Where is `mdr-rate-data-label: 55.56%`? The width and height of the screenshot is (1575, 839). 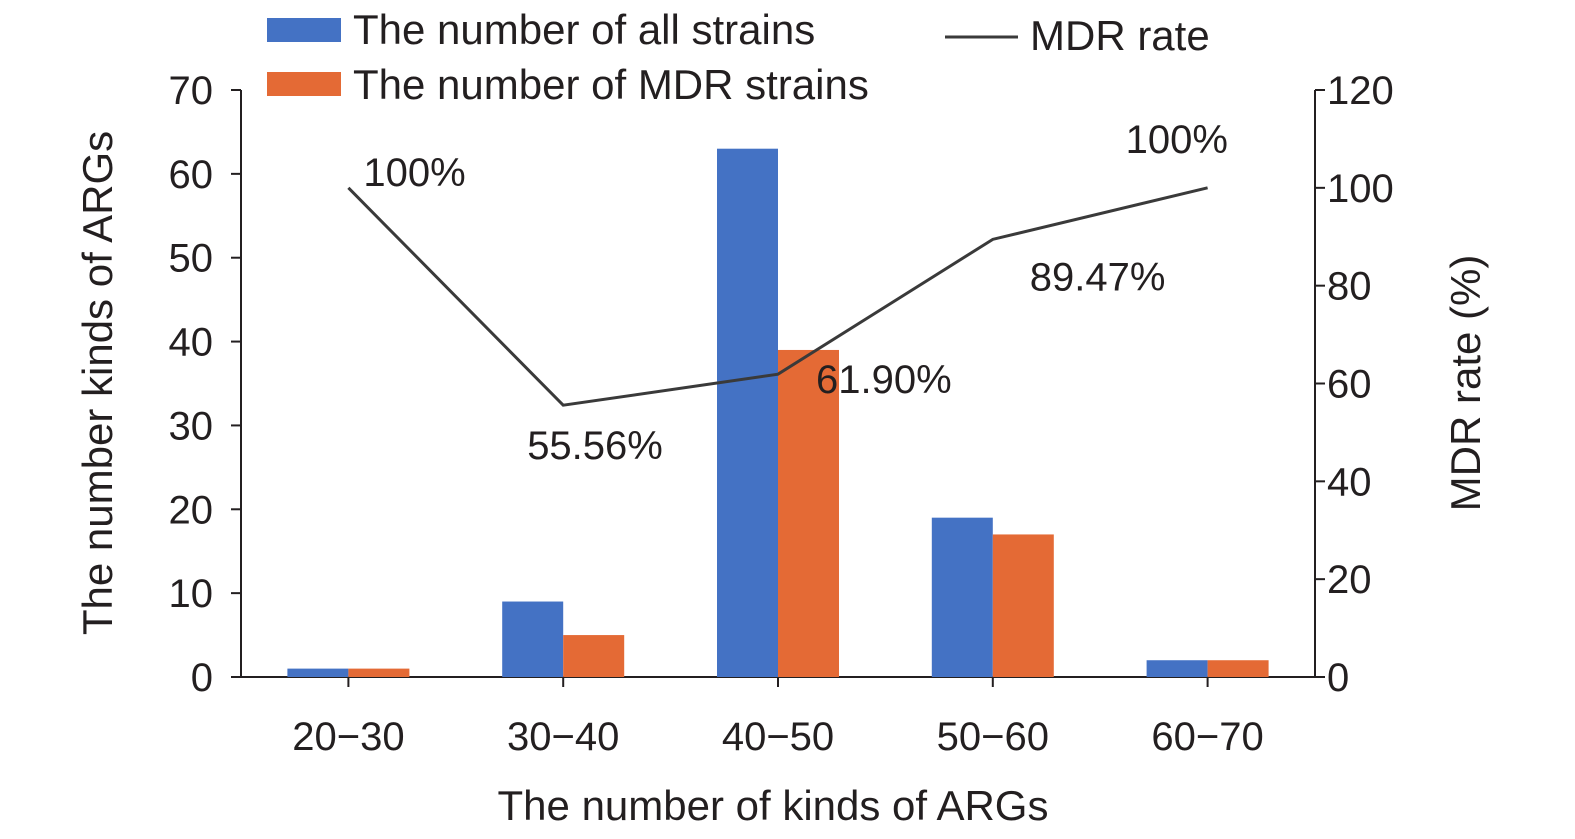
mdr-rate-data-label: 55.56% is located at coordinates (595, 446).